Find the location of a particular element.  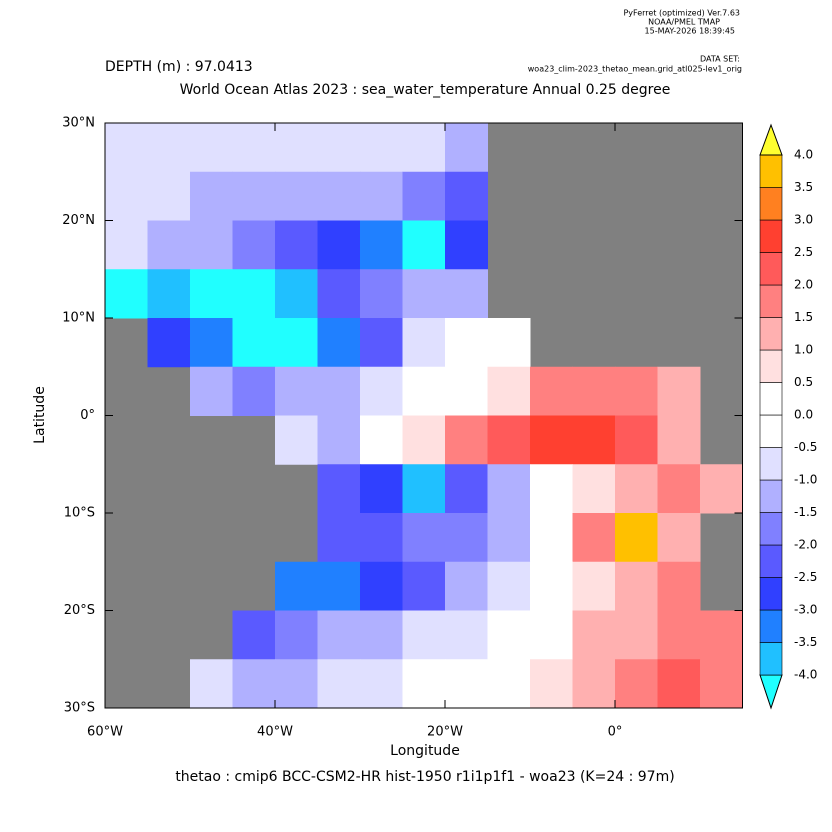

y-tick-label: 10°N is located at coordinates (78, 318).